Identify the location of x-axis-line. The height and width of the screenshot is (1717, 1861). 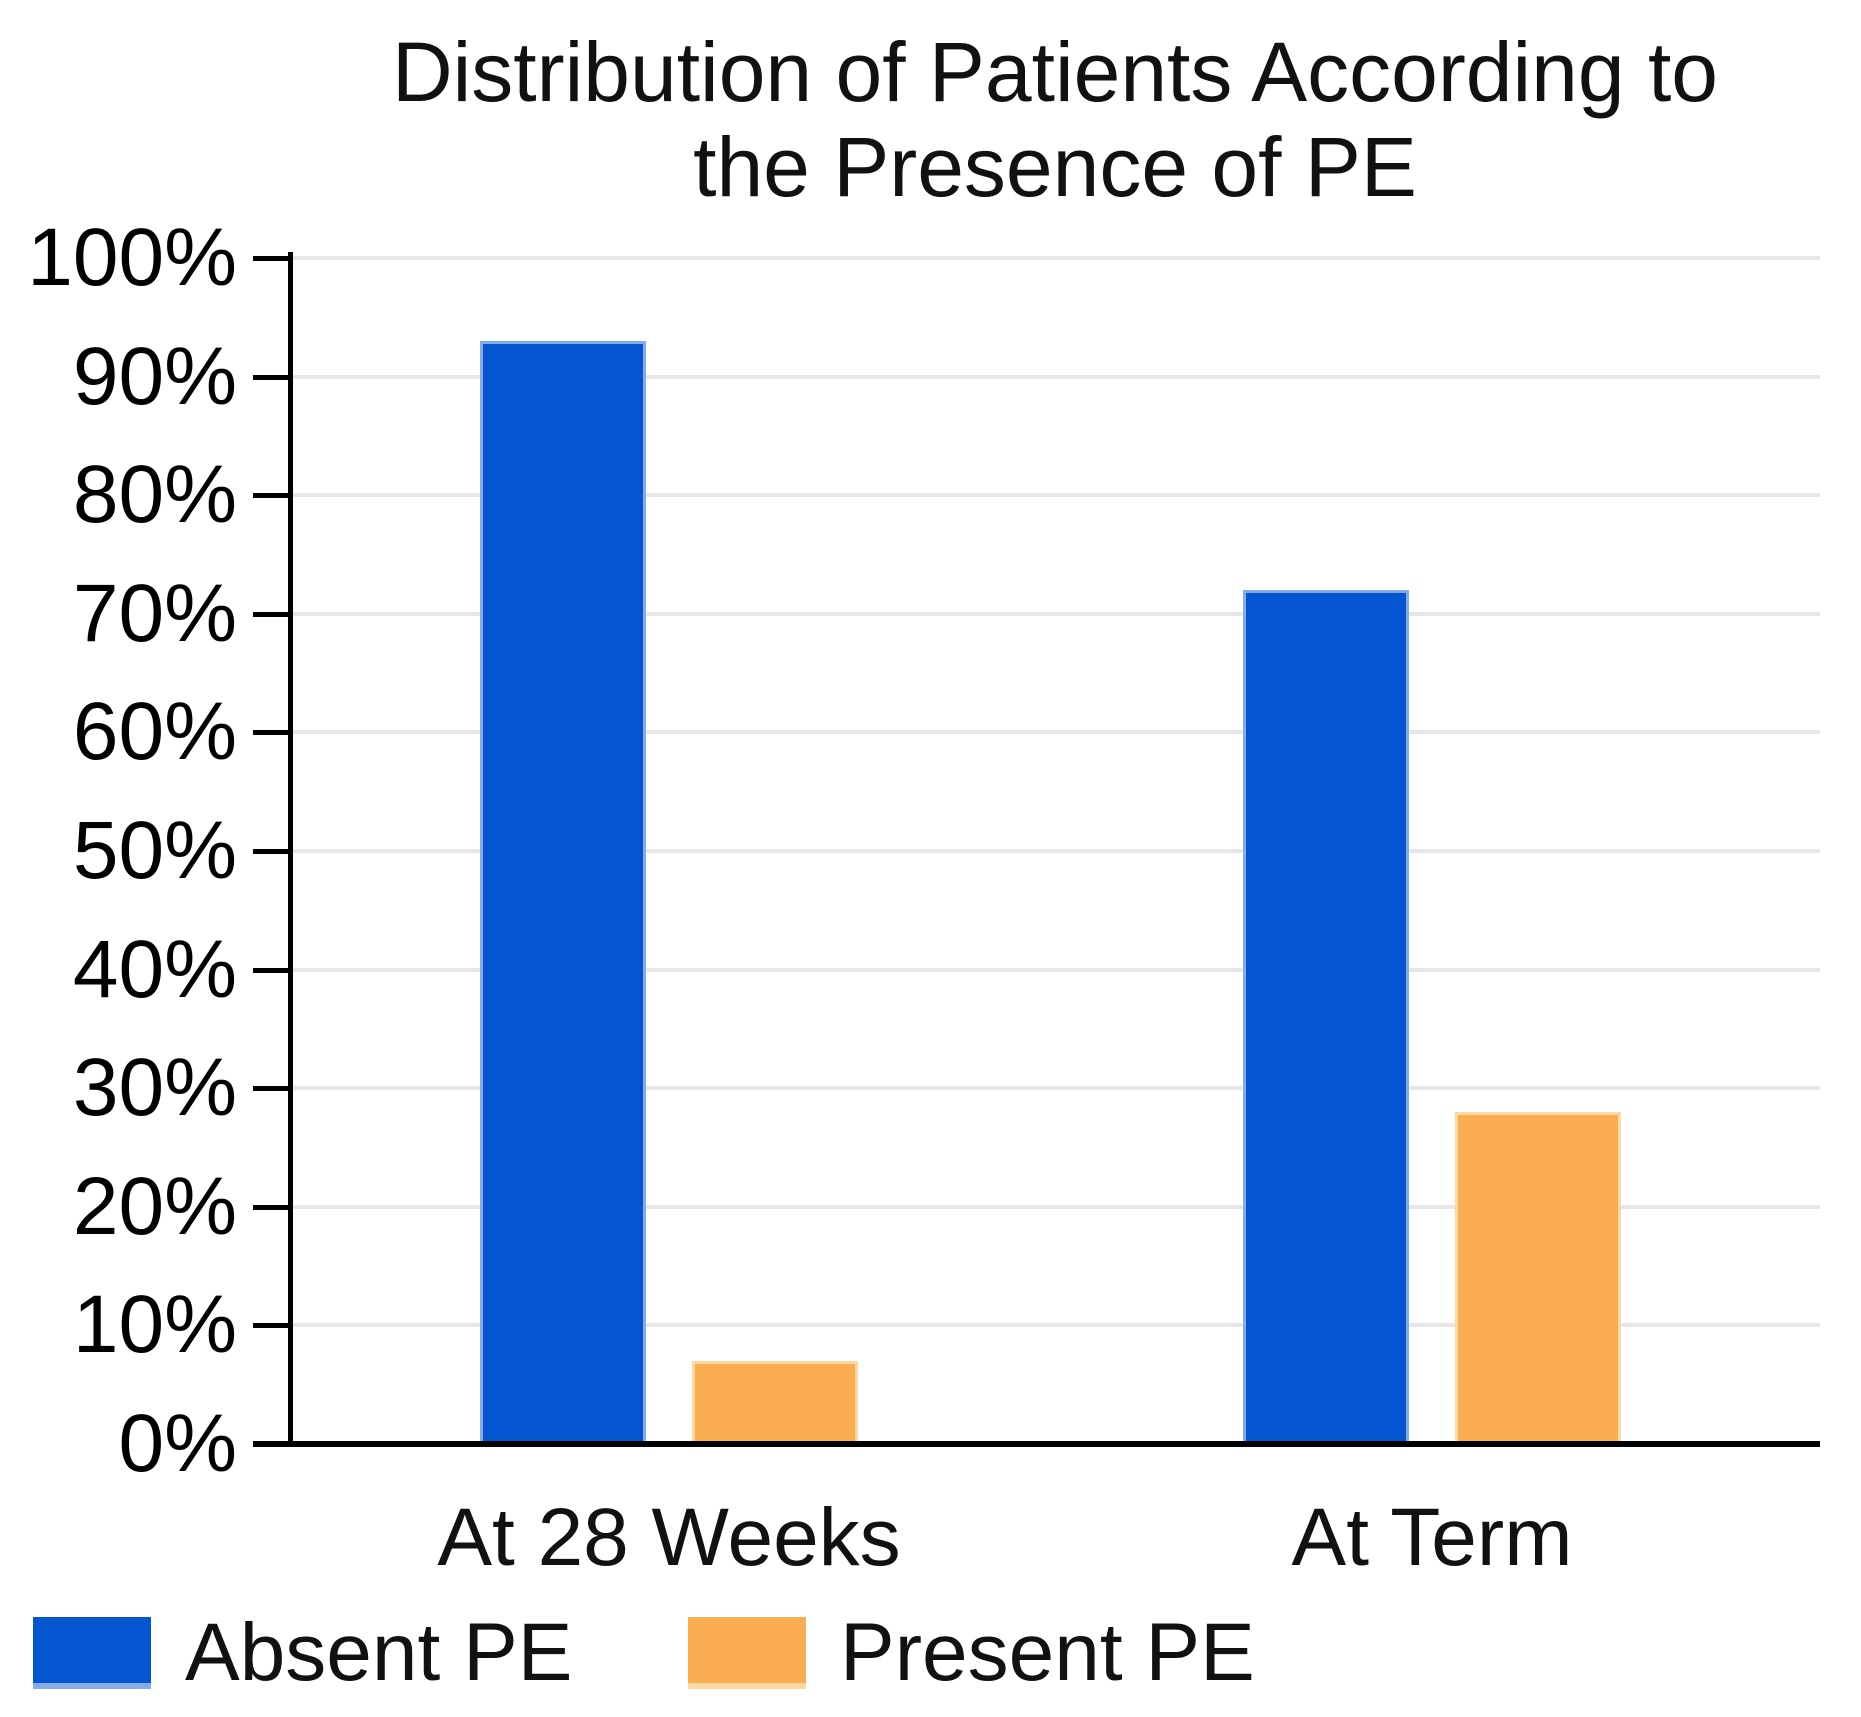
(1036, 1444).